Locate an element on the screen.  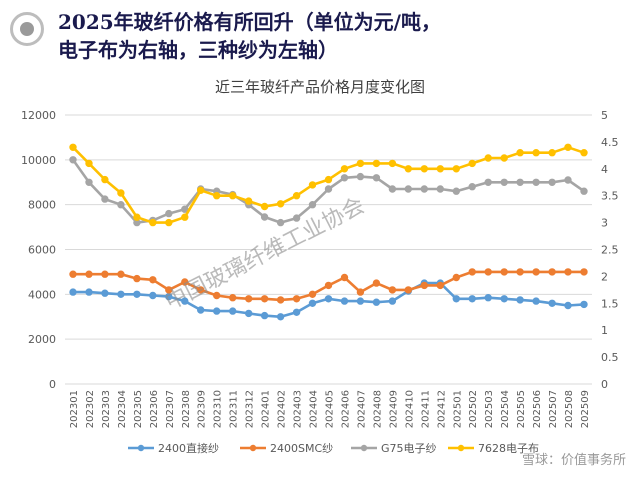
page-title-line-2: 电子布为右轴，三种纱为左轴） is located at coordinates (198, 50).